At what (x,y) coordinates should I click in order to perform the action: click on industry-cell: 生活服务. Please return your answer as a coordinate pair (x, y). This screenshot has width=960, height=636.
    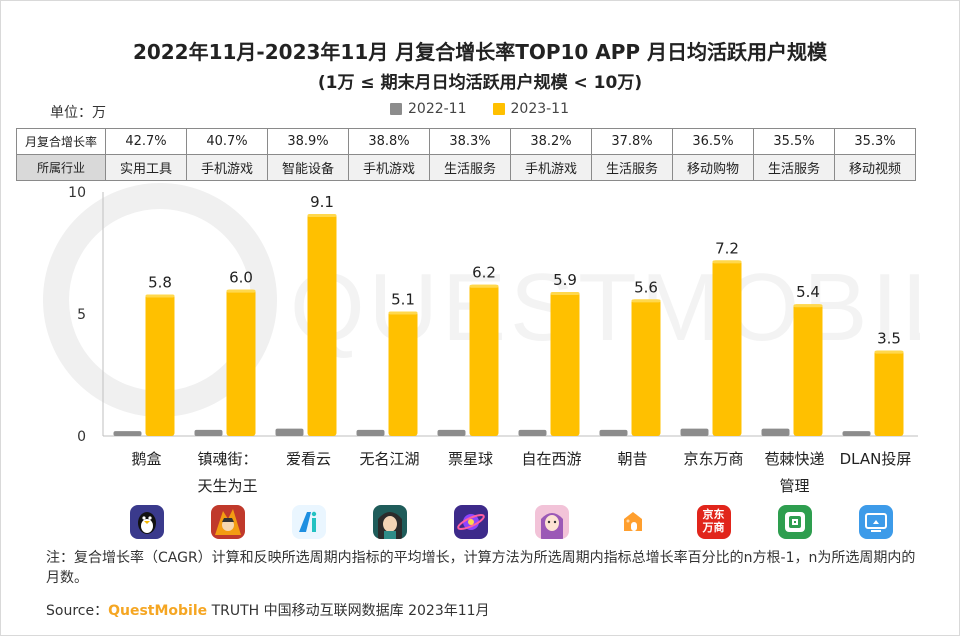
    Looking at the image, I should click on (470, 167).